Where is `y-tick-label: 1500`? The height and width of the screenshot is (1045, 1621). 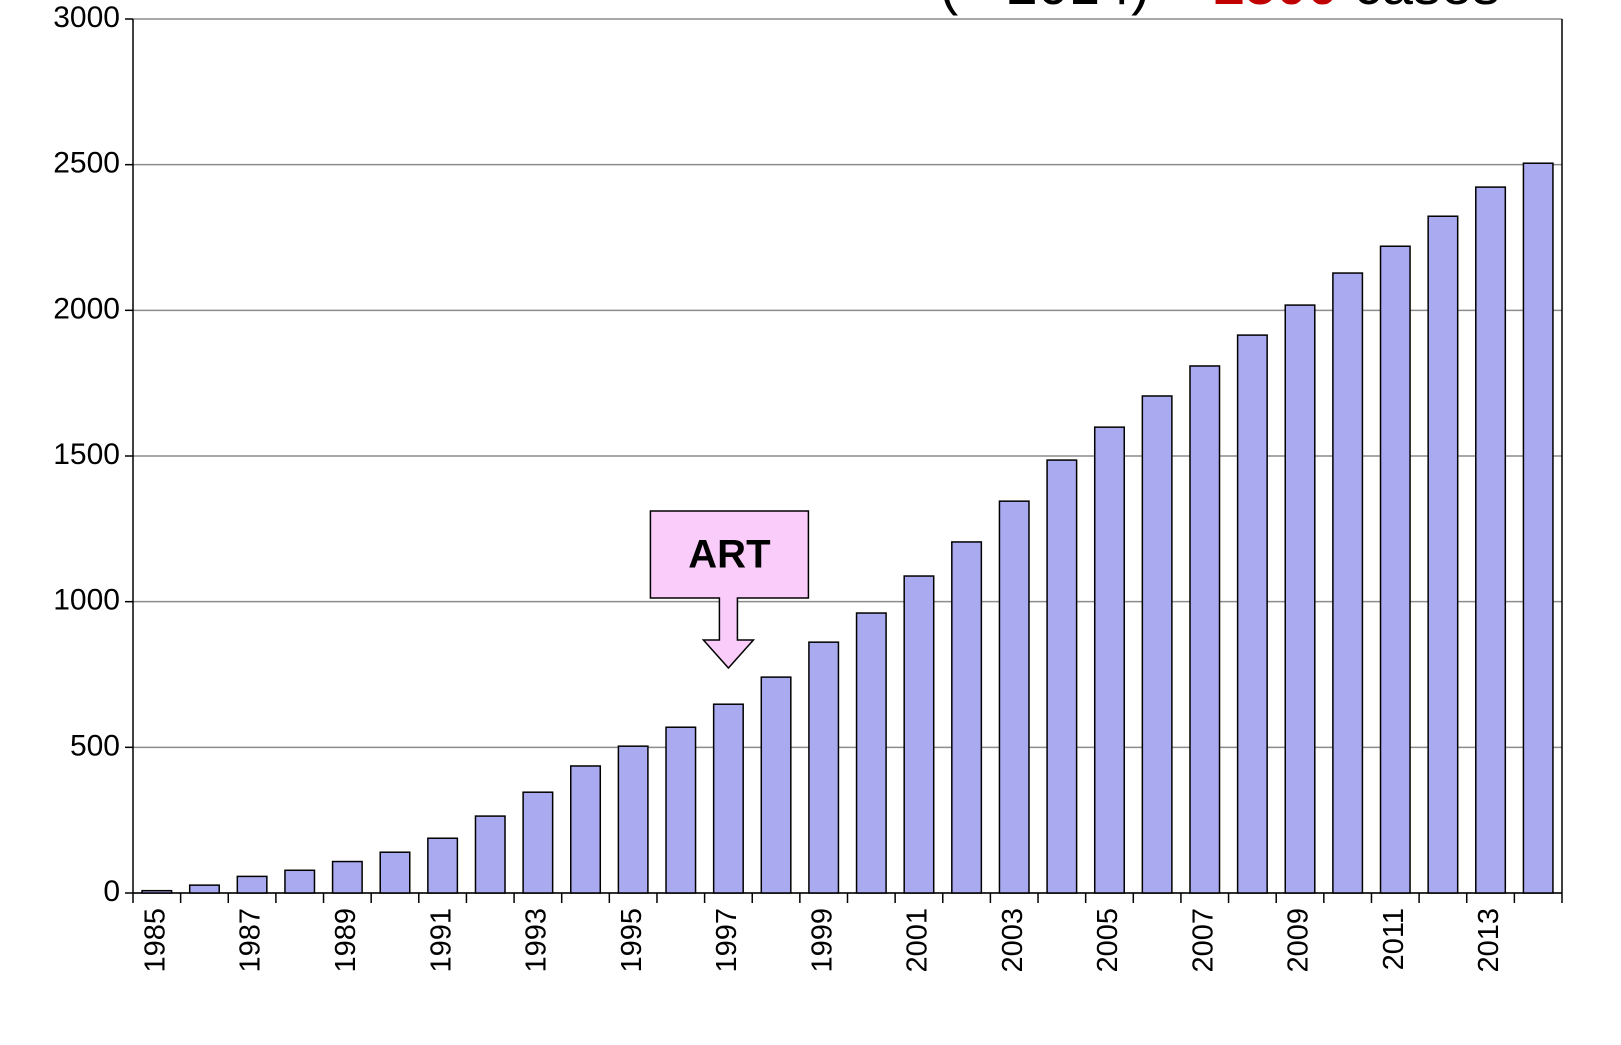 y-tick-label: 1500 is located at coordinates (86, 454).